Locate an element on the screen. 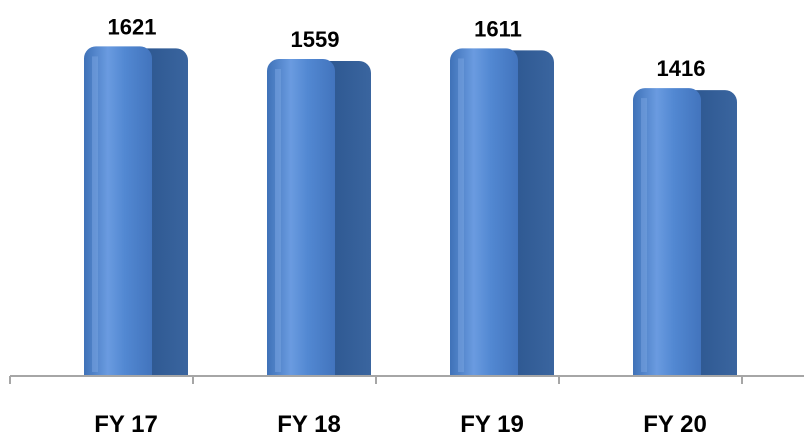  data-label: 1559 is located at coordinates (315, 39).